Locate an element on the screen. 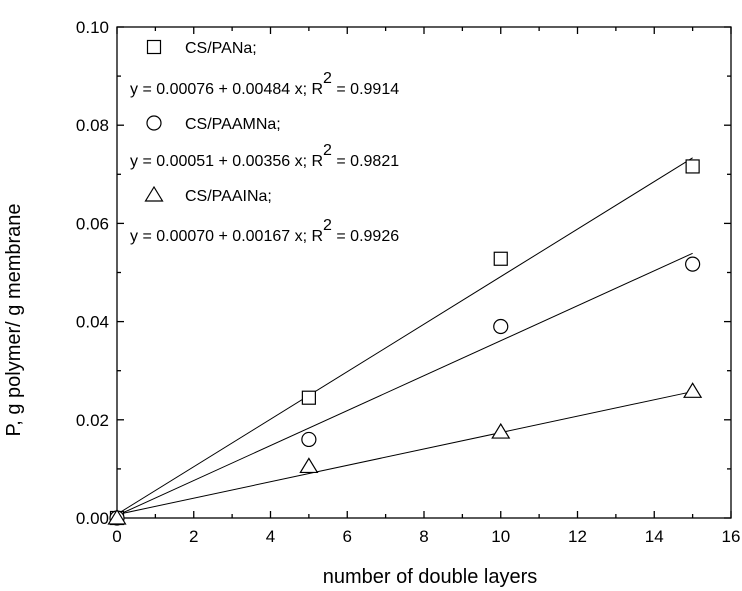 The width and height of the screenshot is (742, 591). equation-text: y = 0.00070 + 0.00167 x; R is located at coordinates (226, 236).